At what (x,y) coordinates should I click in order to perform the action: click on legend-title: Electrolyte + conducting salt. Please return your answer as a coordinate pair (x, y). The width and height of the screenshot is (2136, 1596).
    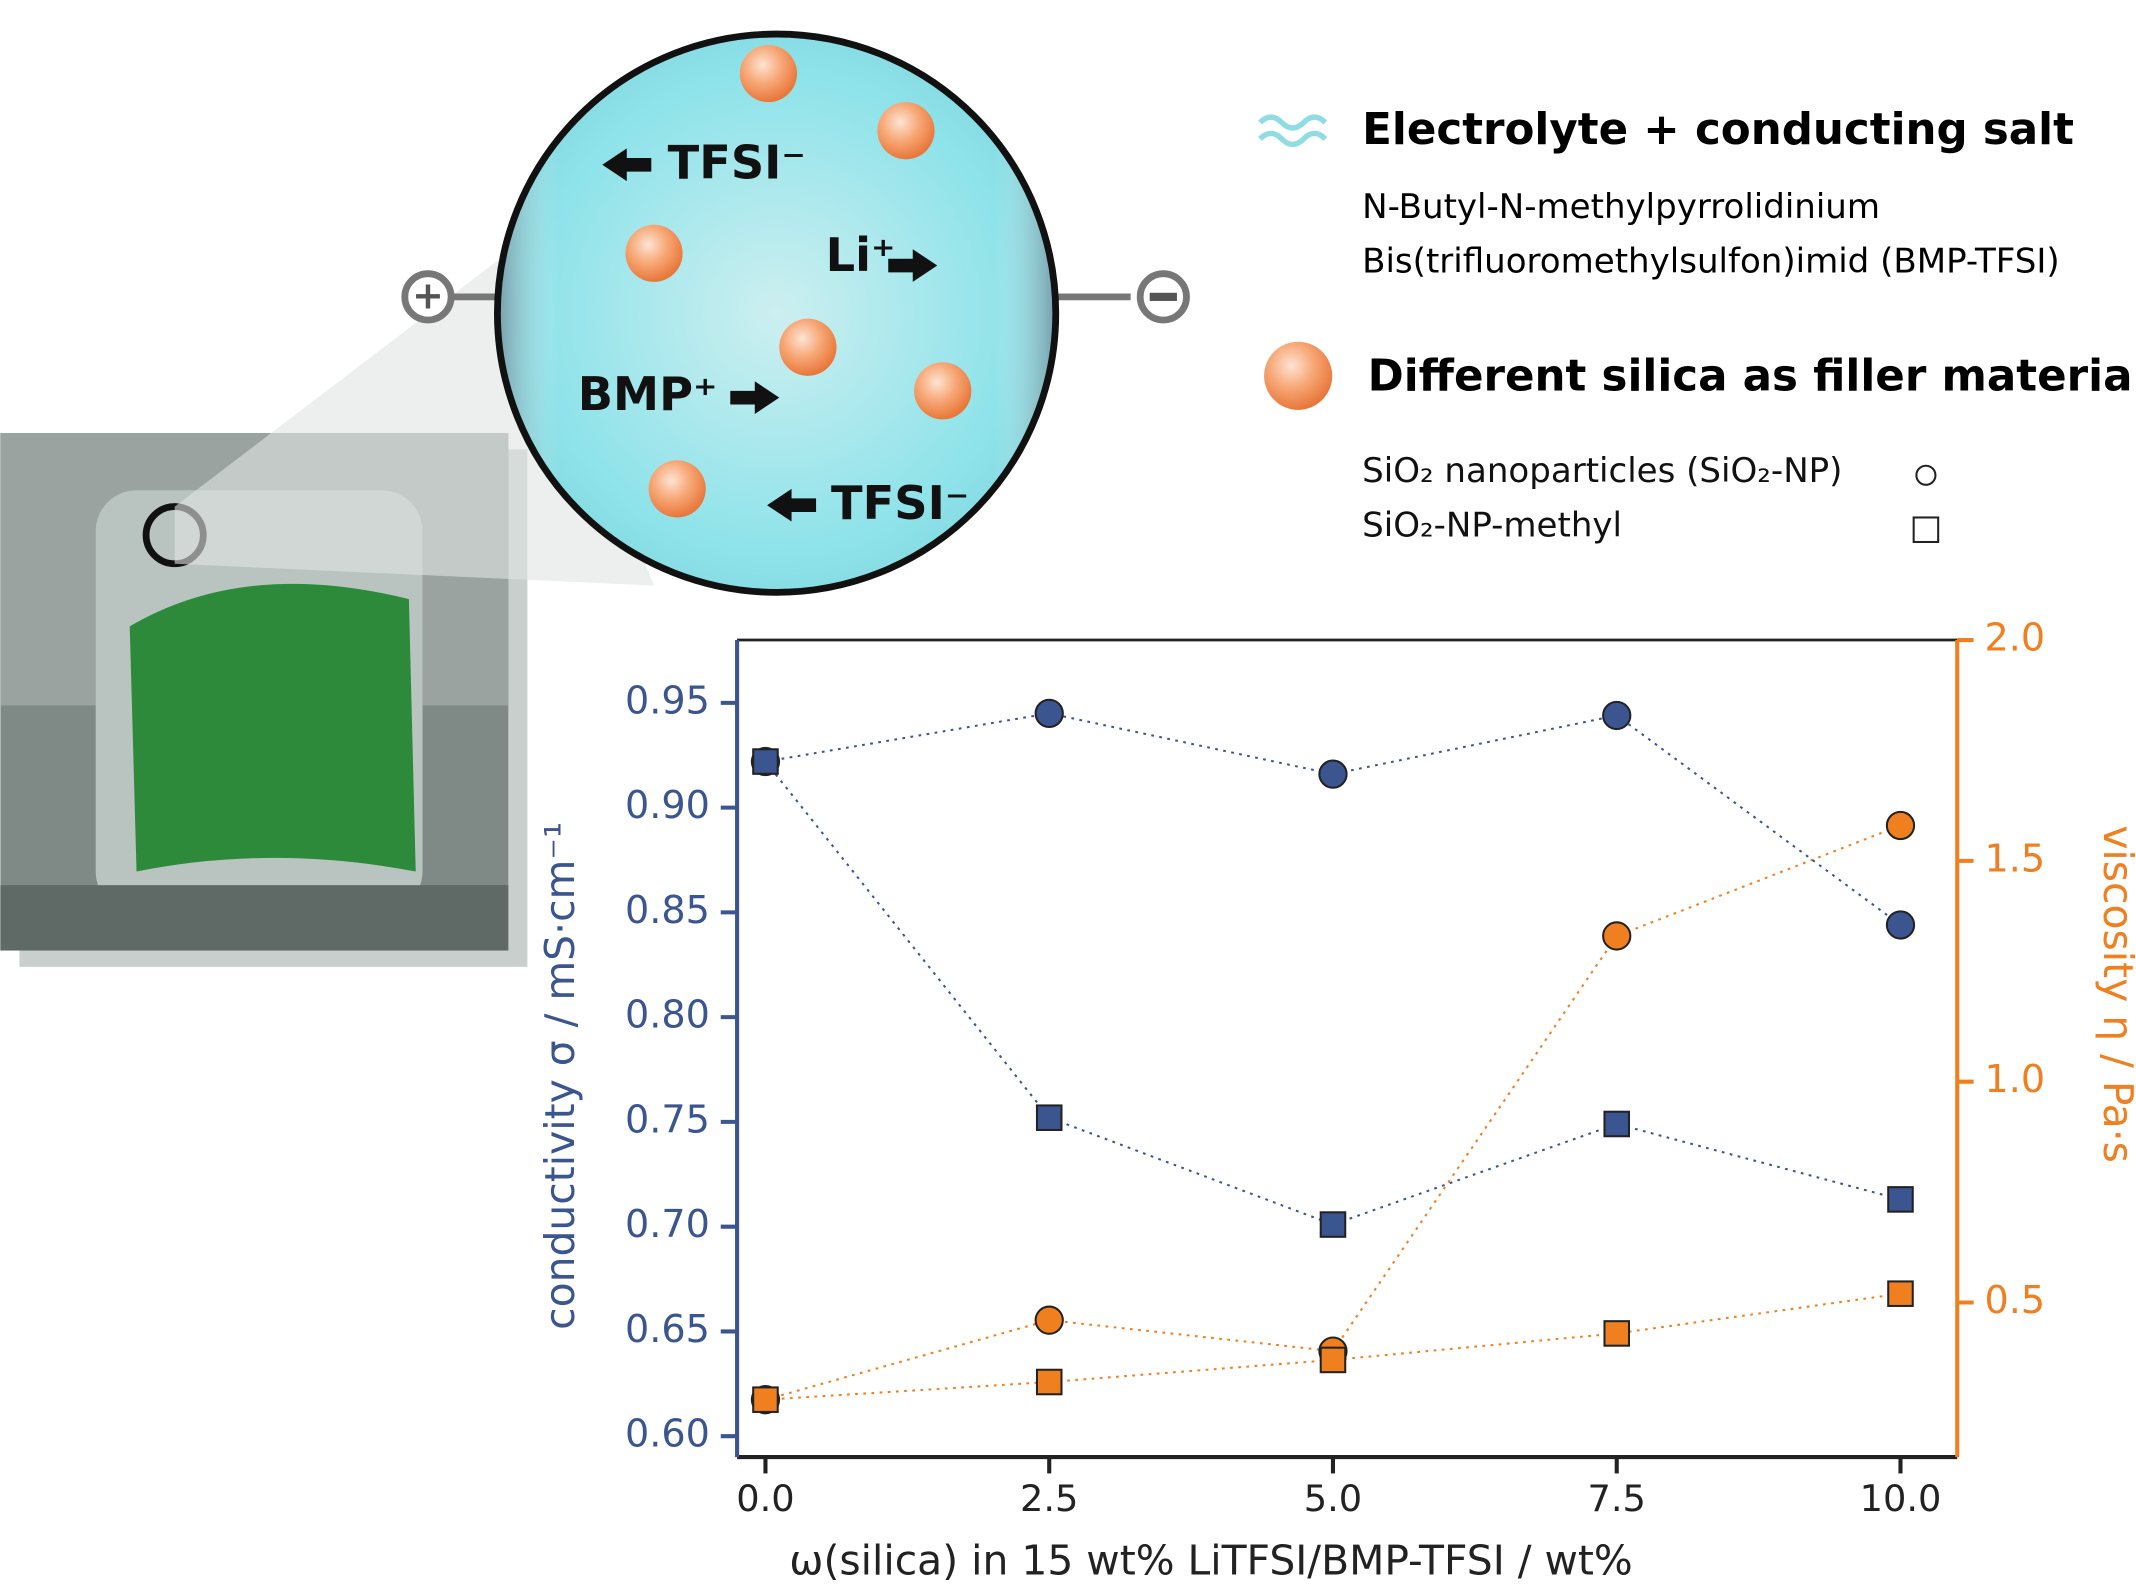
    Looking at the image, I should click on (1718, 130).